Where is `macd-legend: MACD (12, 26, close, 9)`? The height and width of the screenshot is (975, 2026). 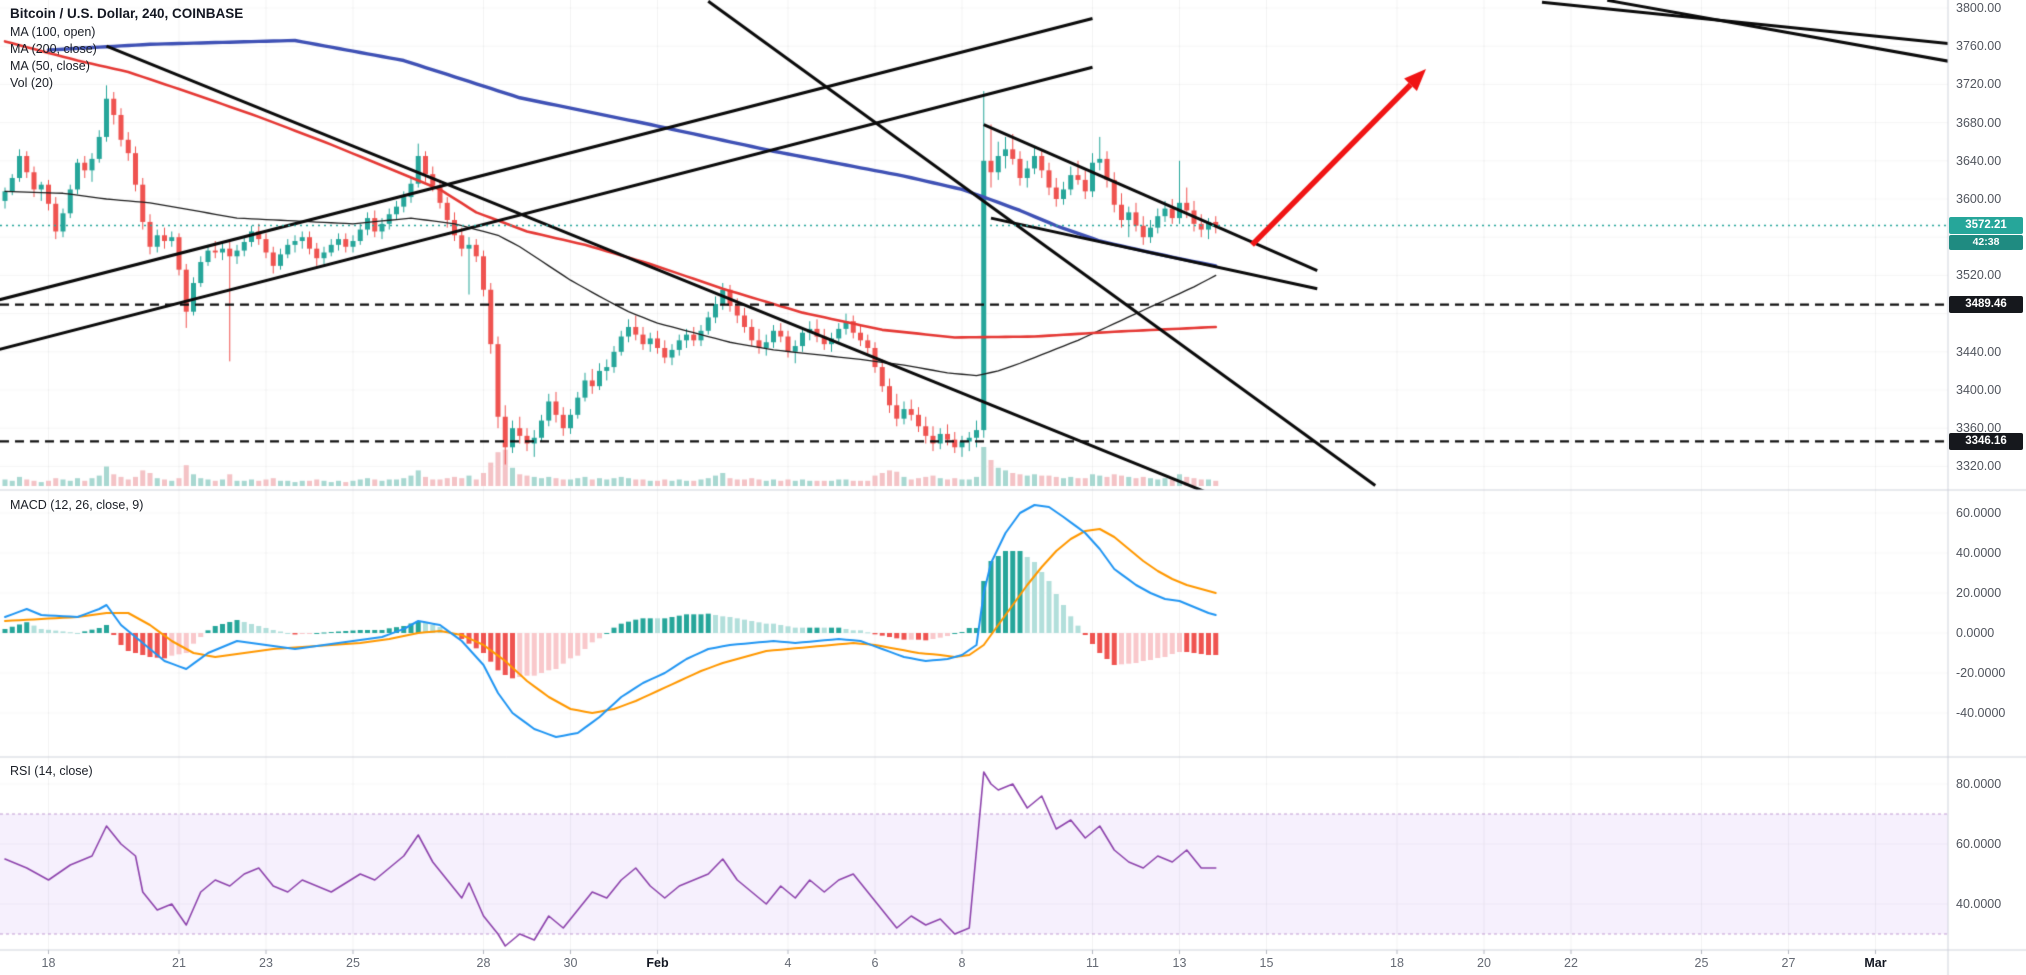 macd-legend: MACD (12, 26, close, 9) is located at coordinates (77, 505).